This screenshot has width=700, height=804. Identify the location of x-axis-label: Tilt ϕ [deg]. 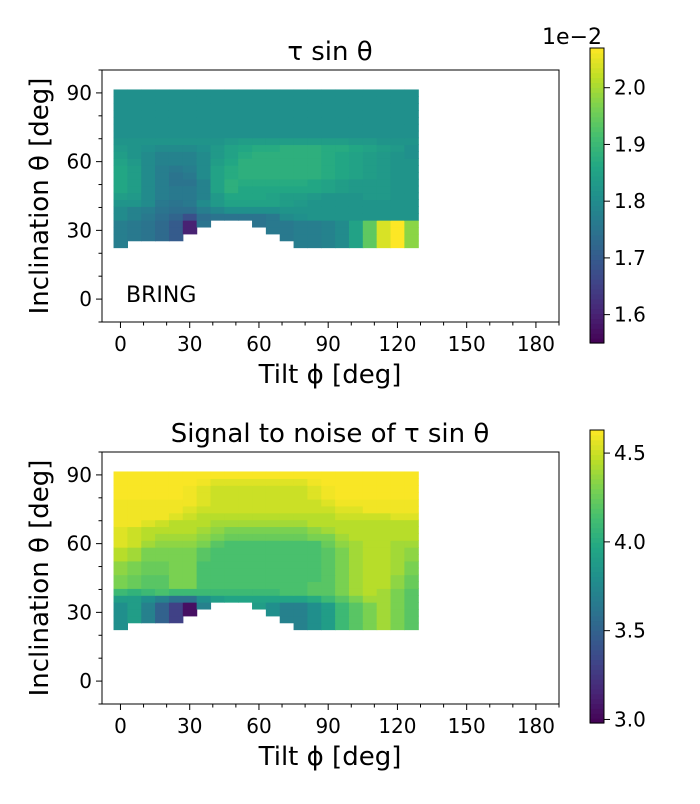
(330, 757).